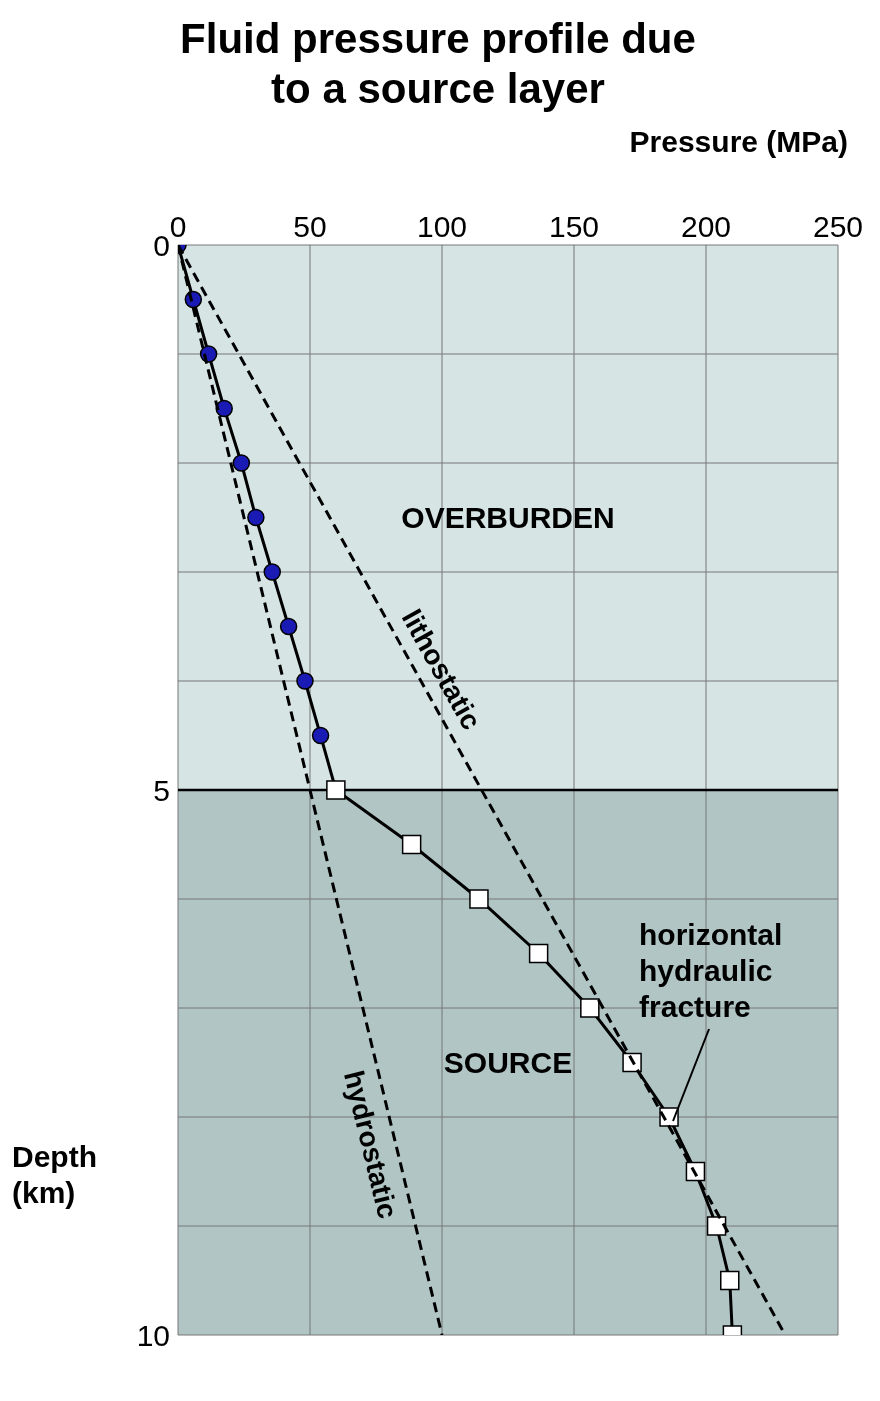  I want to click on annotation: horizontal hydraulic fracture, so click(711, 970).